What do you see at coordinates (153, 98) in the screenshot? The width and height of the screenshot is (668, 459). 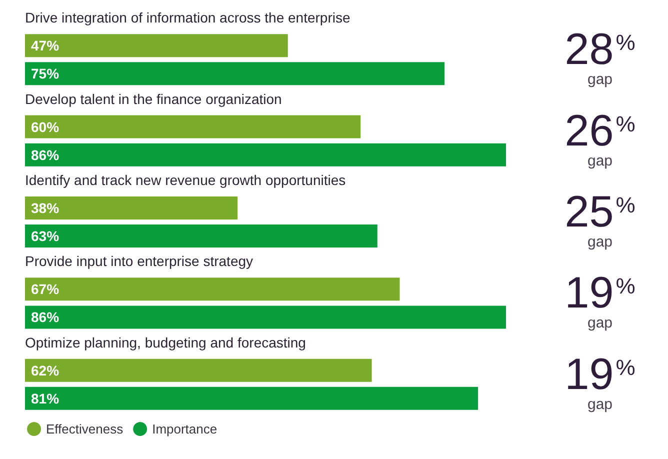 I see `y-tick-label: Develop talent in the finance organization` at bounding box center [153, 98].